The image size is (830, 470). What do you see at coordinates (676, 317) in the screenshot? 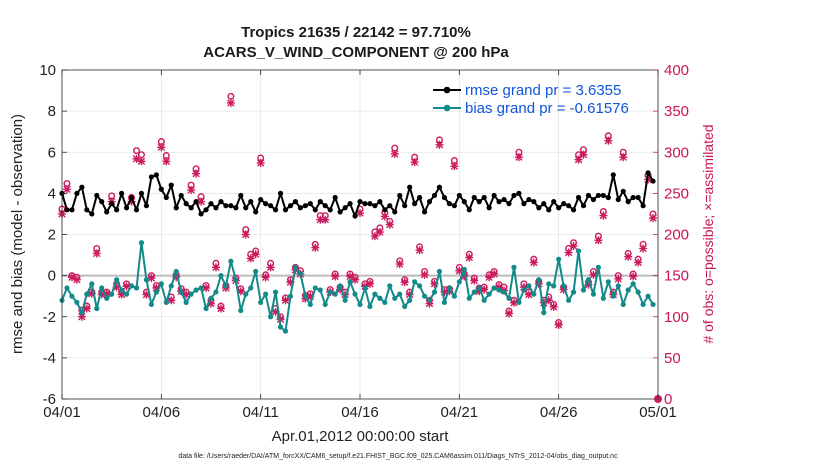
I see `y2-tick-label-2: 100` at bounding box center [676, 317].